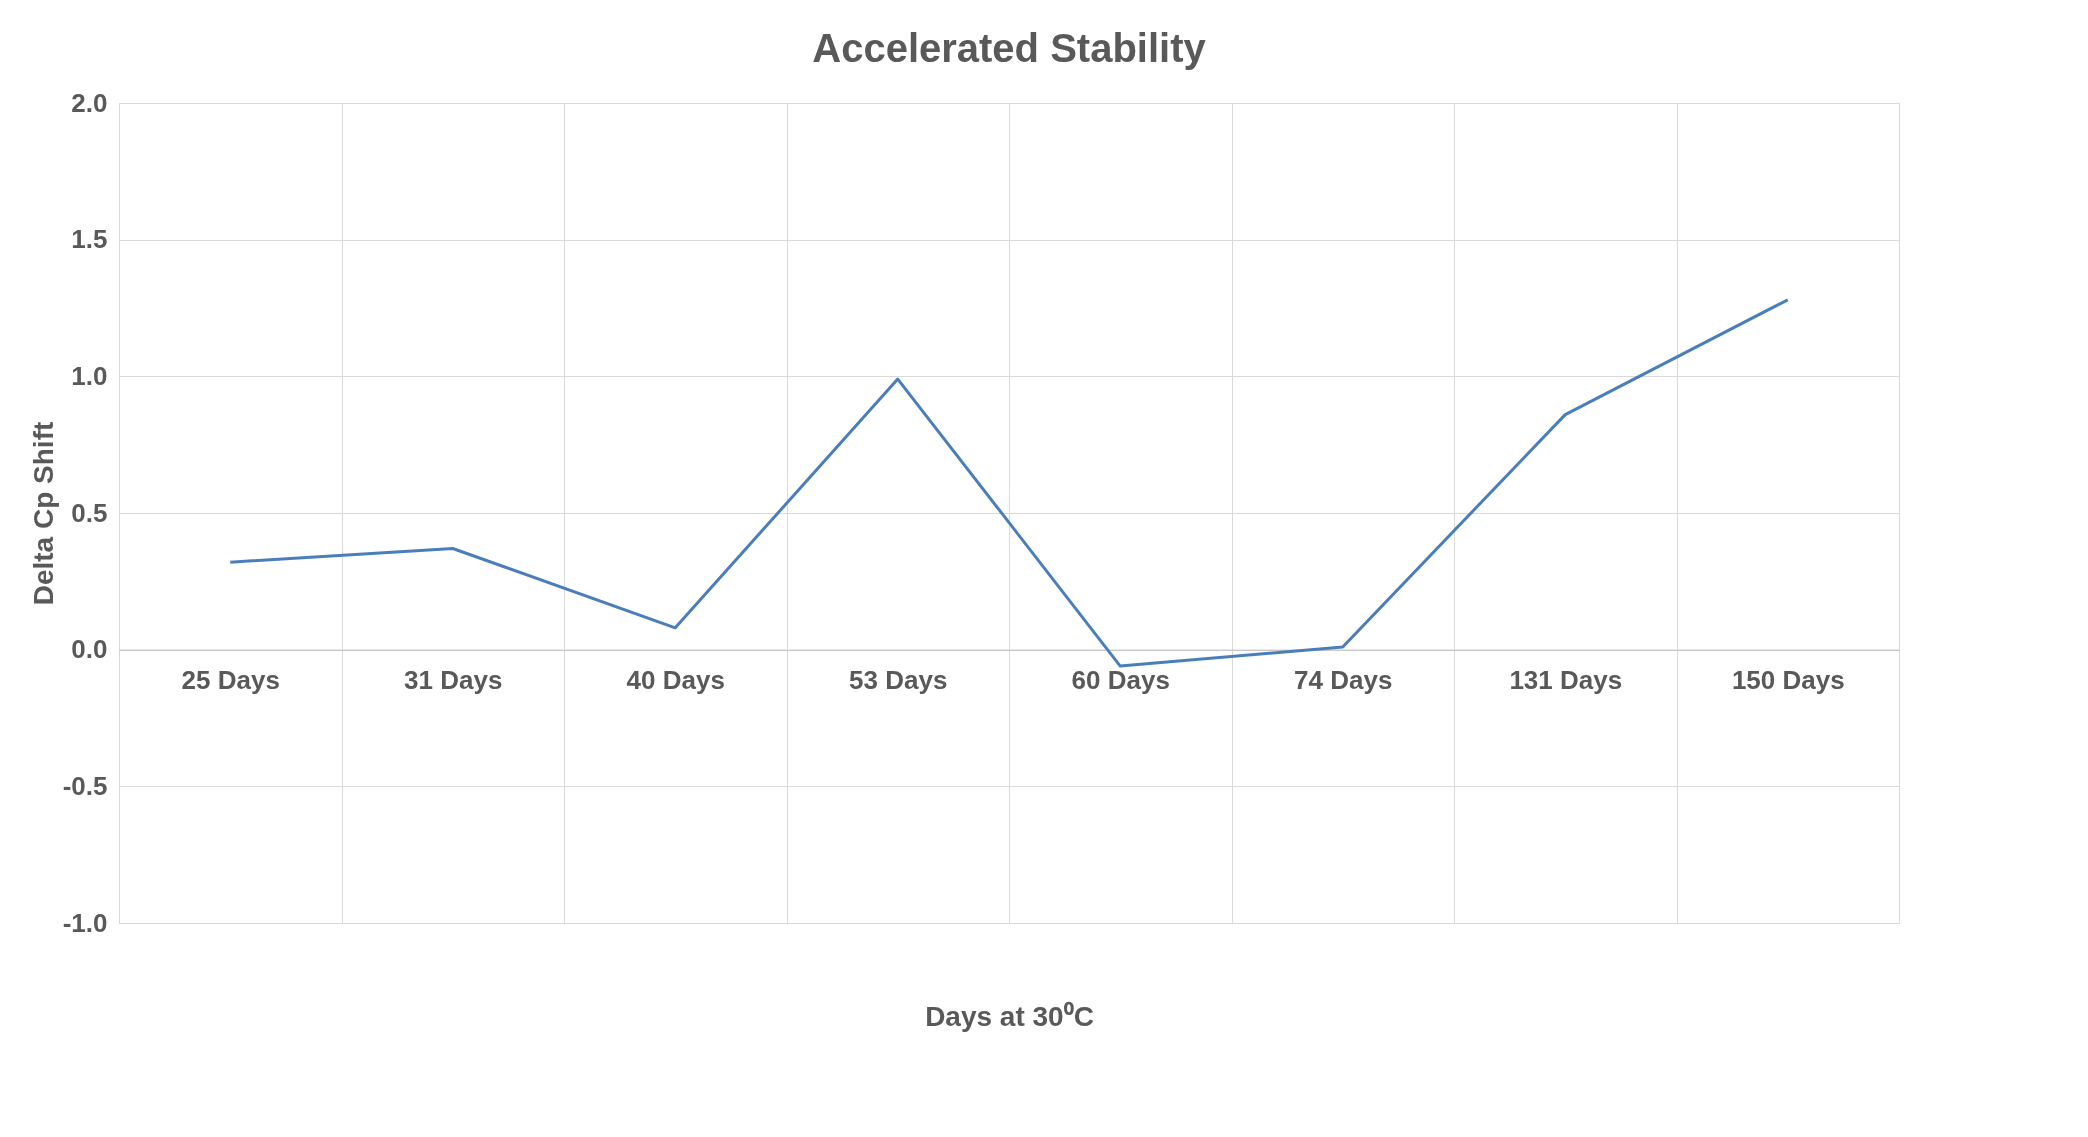  What do you see at coordinates (1009, 1016) in the screenshot?
I see `x-axis-title: Days at 30⁰C` at bounding box center [1009, 1016].